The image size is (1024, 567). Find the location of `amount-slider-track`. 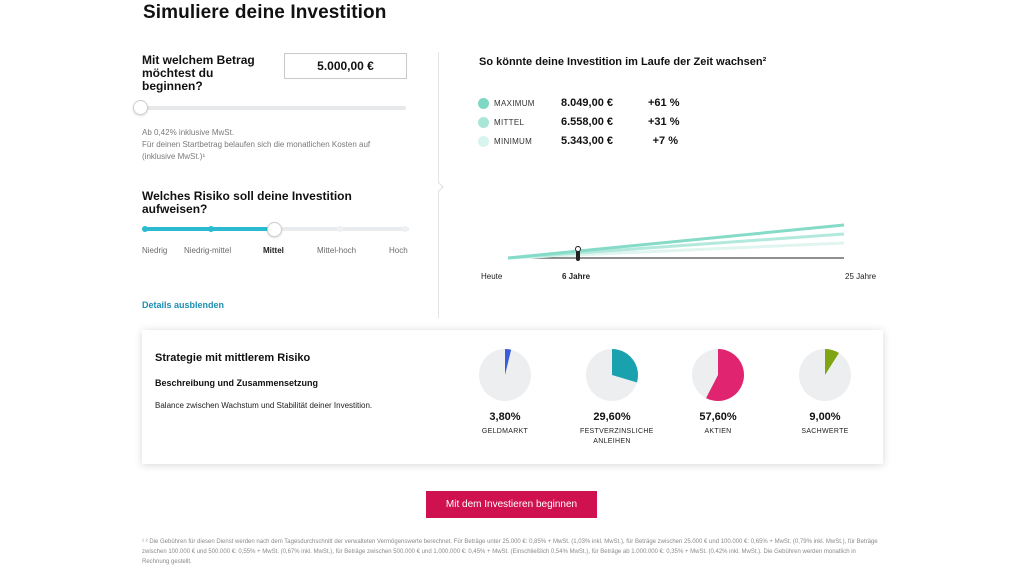

amount-slider-track is located at coordinates (272, 108).